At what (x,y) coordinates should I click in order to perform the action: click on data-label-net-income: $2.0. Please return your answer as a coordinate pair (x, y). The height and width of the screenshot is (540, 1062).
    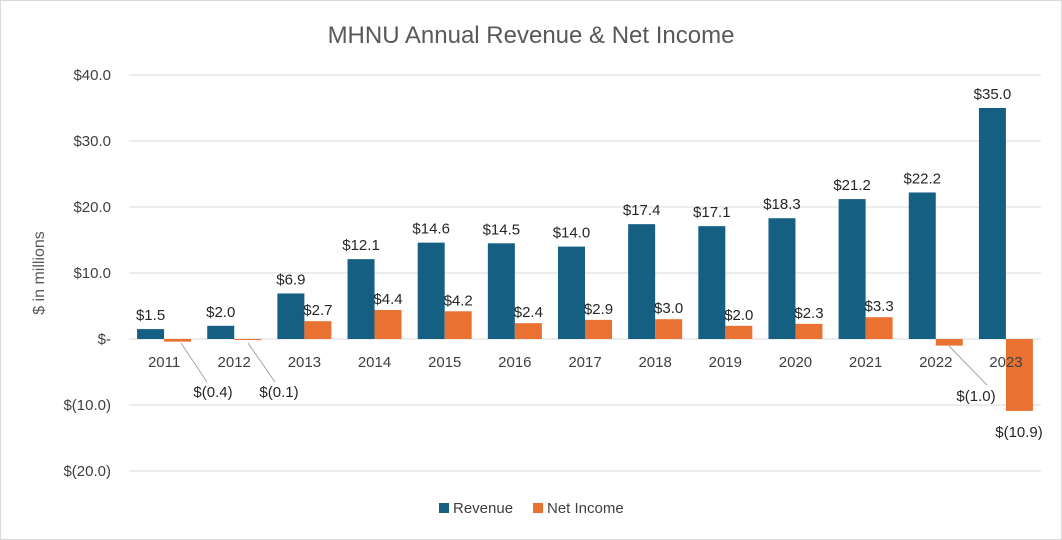
    Looking at the image, I should click on (738, 315).